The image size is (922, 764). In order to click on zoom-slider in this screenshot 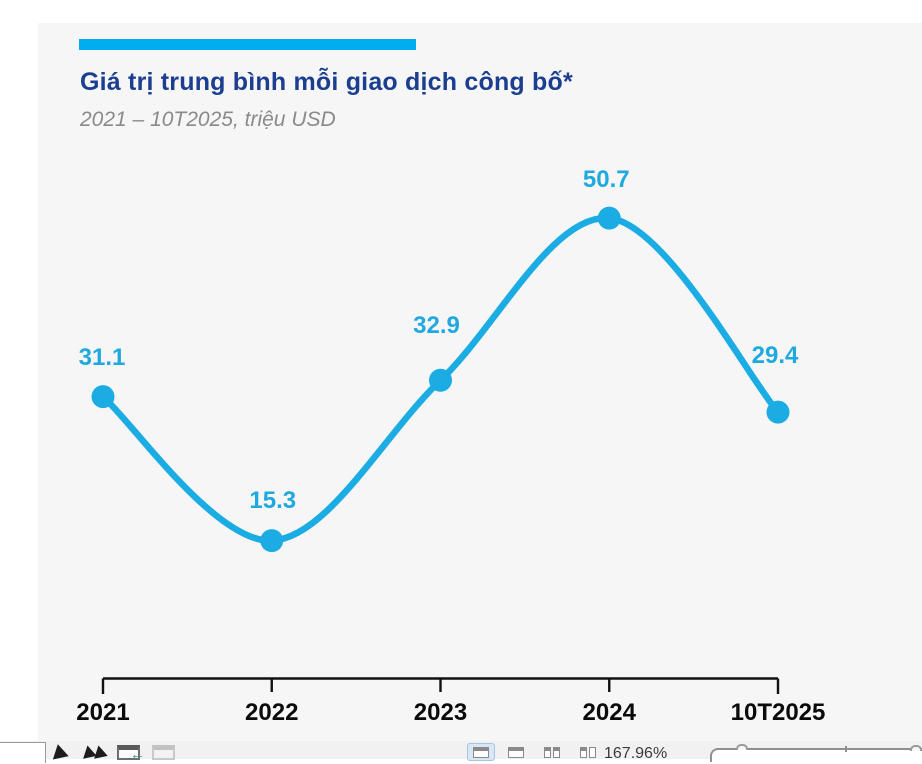, I will do `click(816, 754)`.